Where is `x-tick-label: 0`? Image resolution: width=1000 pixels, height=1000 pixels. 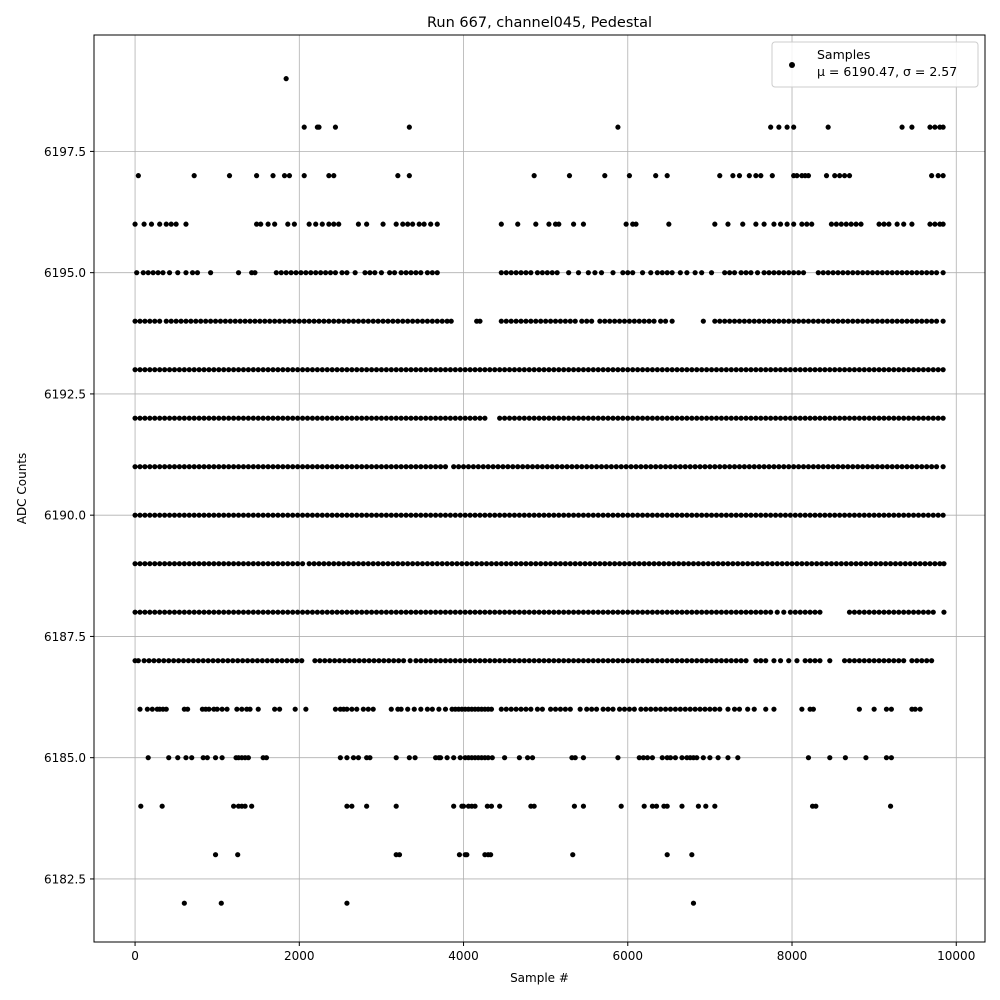
x-tick-label: 0 is located at coordinates (135, 956).